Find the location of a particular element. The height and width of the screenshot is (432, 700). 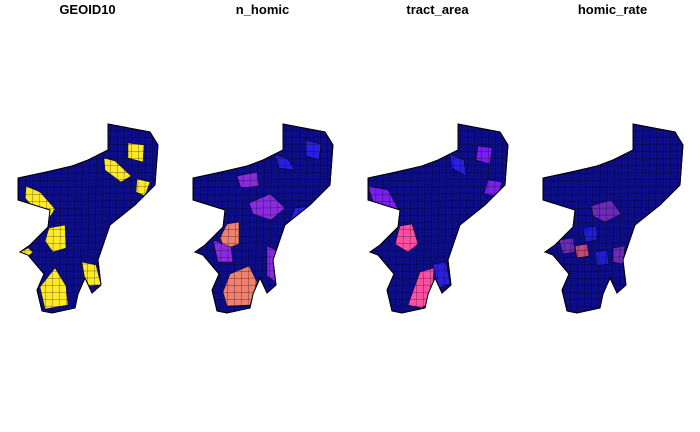

panel-title: n_homic is located at coordinates (262, 9).